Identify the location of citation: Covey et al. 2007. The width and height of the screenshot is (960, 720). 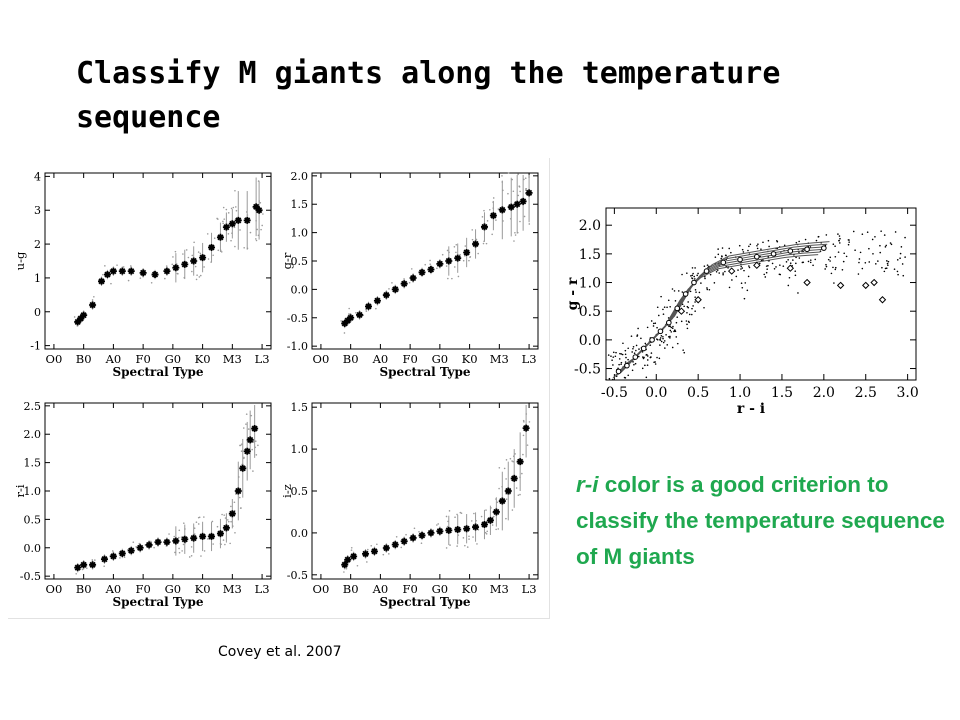
(280, 652).